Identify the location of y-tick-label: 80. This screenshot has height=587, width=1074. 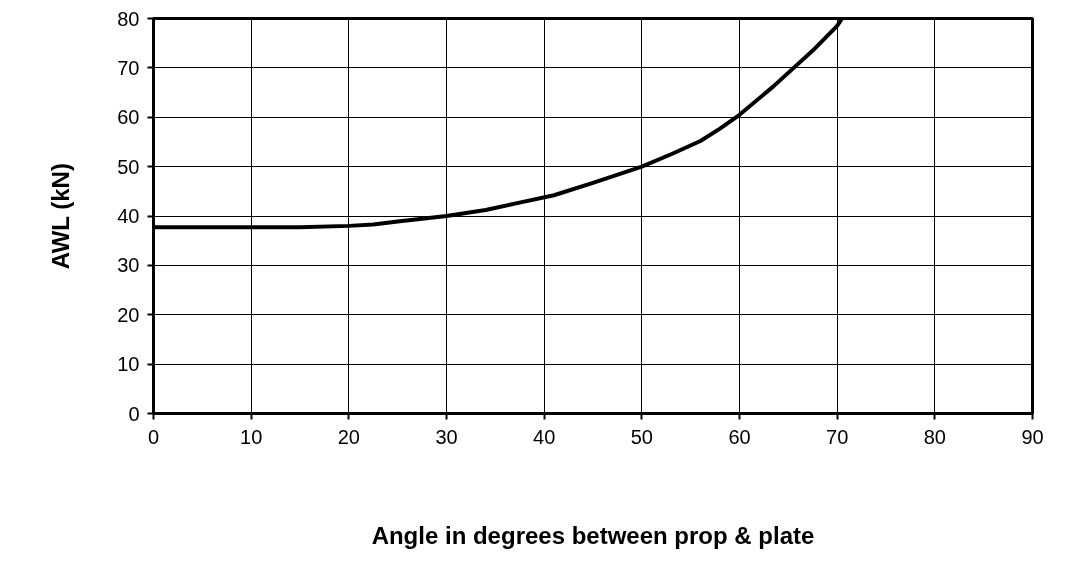
(128, 18).